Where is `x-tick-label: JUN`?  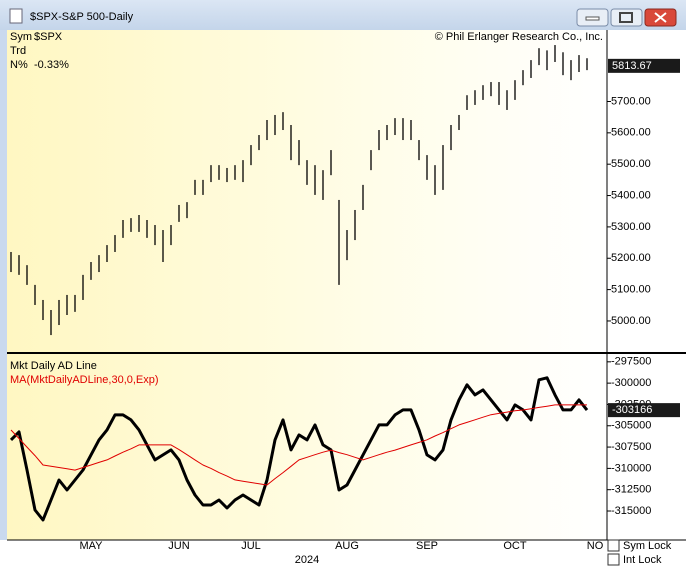 x-tick-label: JUN is located at coordinates (178, 546).